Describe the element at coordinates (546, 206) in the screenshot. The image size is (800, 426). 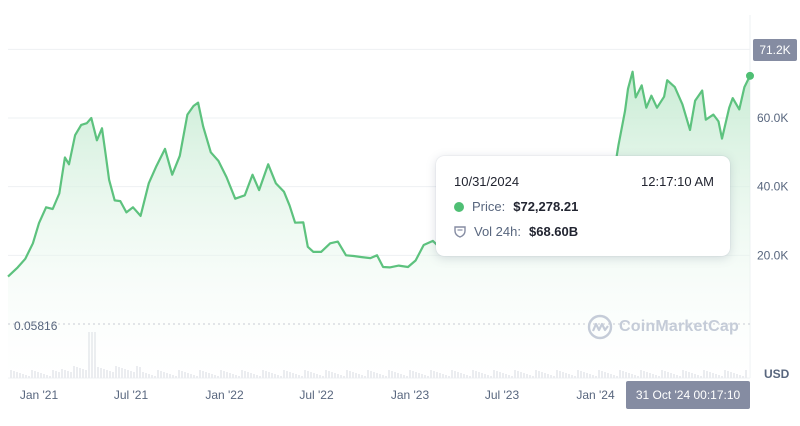
I see `tooltip-price-value: $72,278.21` at that location.